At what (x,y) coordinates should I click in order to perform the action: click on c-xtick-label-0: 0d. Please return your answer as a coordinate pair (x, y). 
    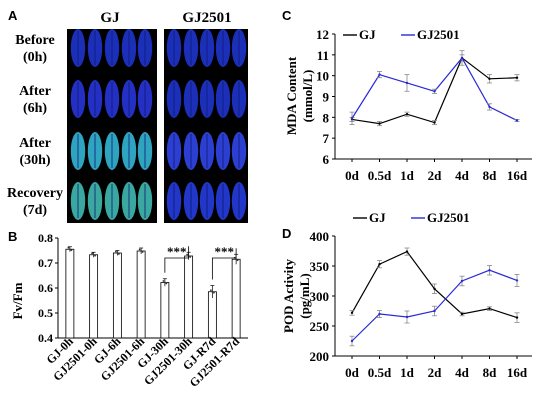
    Looking at the image, I should click on (352, 175).